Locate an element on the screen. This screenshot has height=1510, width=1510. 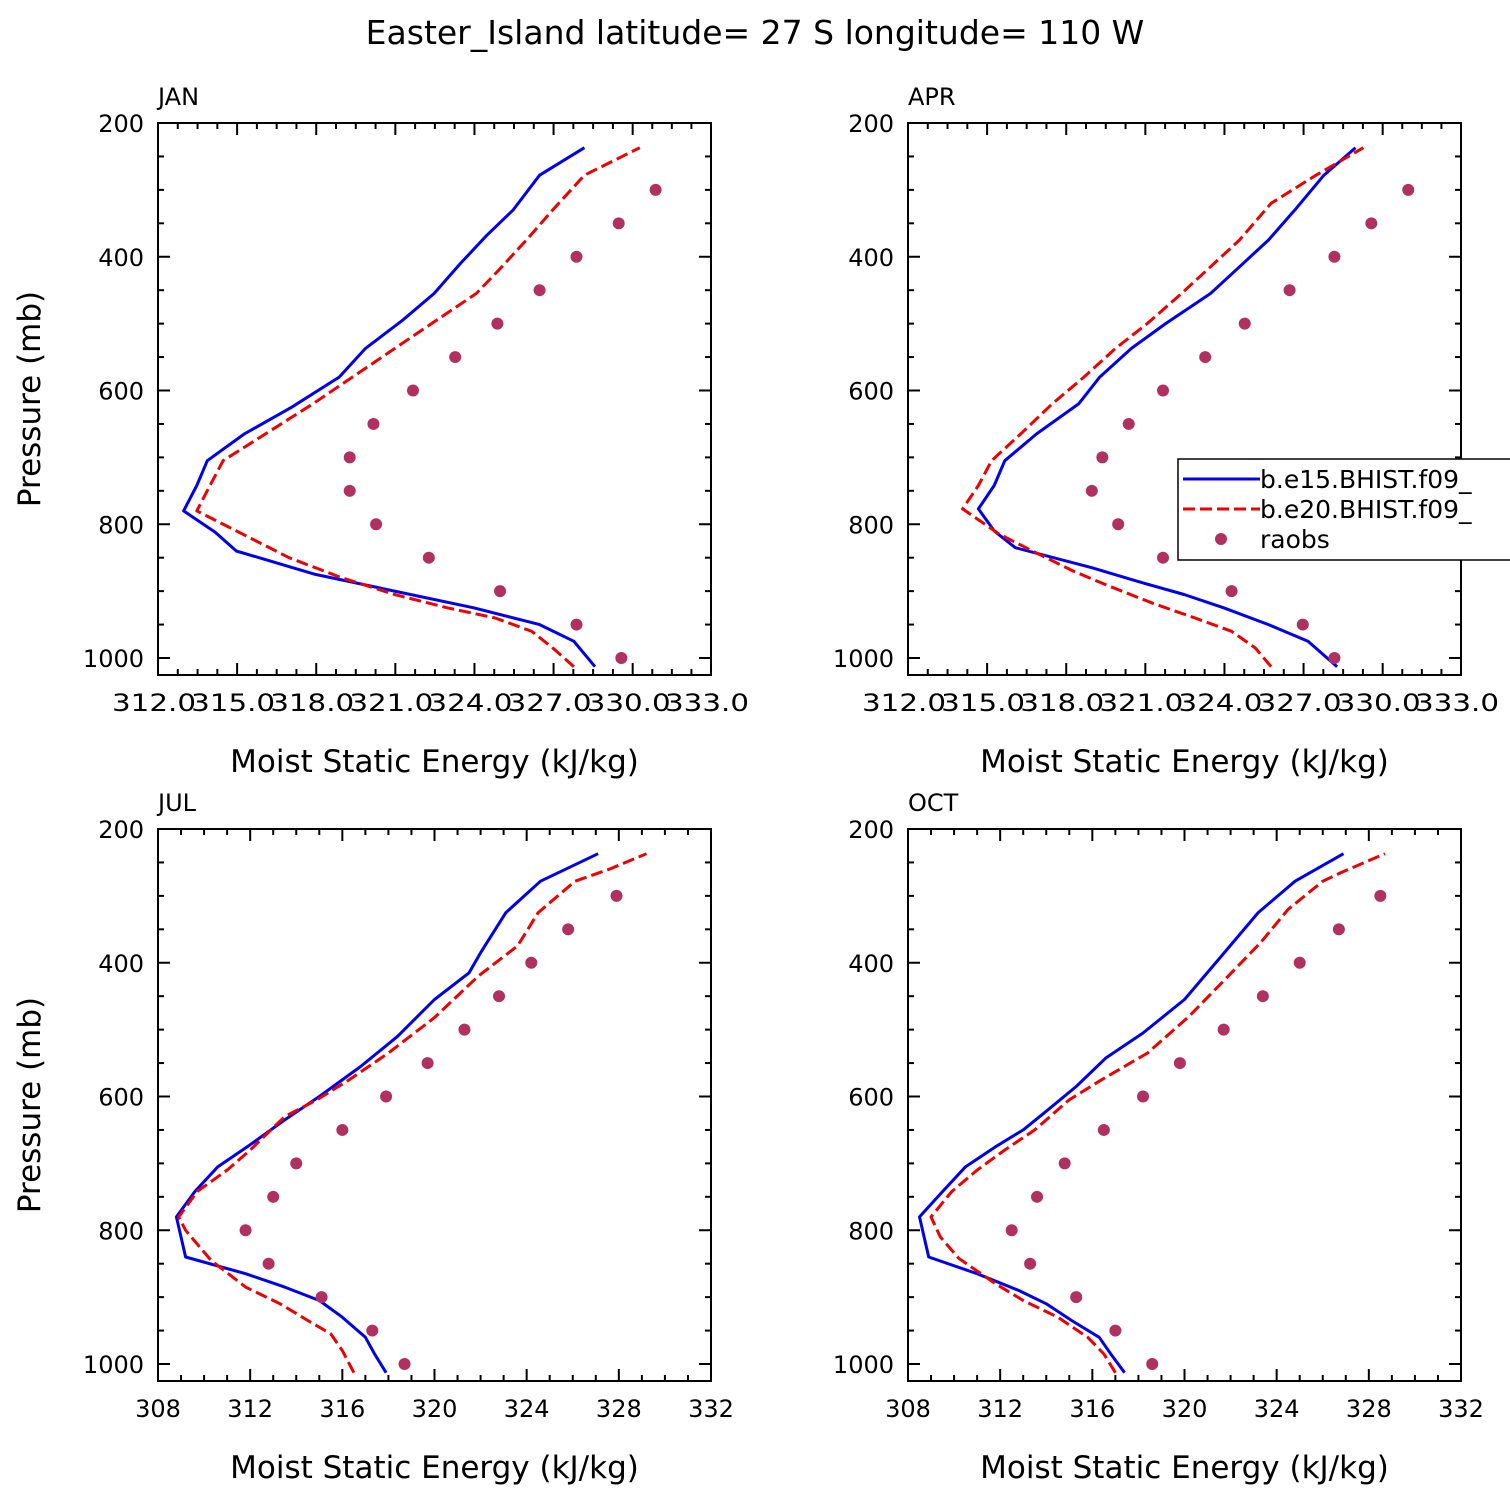
x-tick-label: 333.0 is located at coordinates (1457, 703).